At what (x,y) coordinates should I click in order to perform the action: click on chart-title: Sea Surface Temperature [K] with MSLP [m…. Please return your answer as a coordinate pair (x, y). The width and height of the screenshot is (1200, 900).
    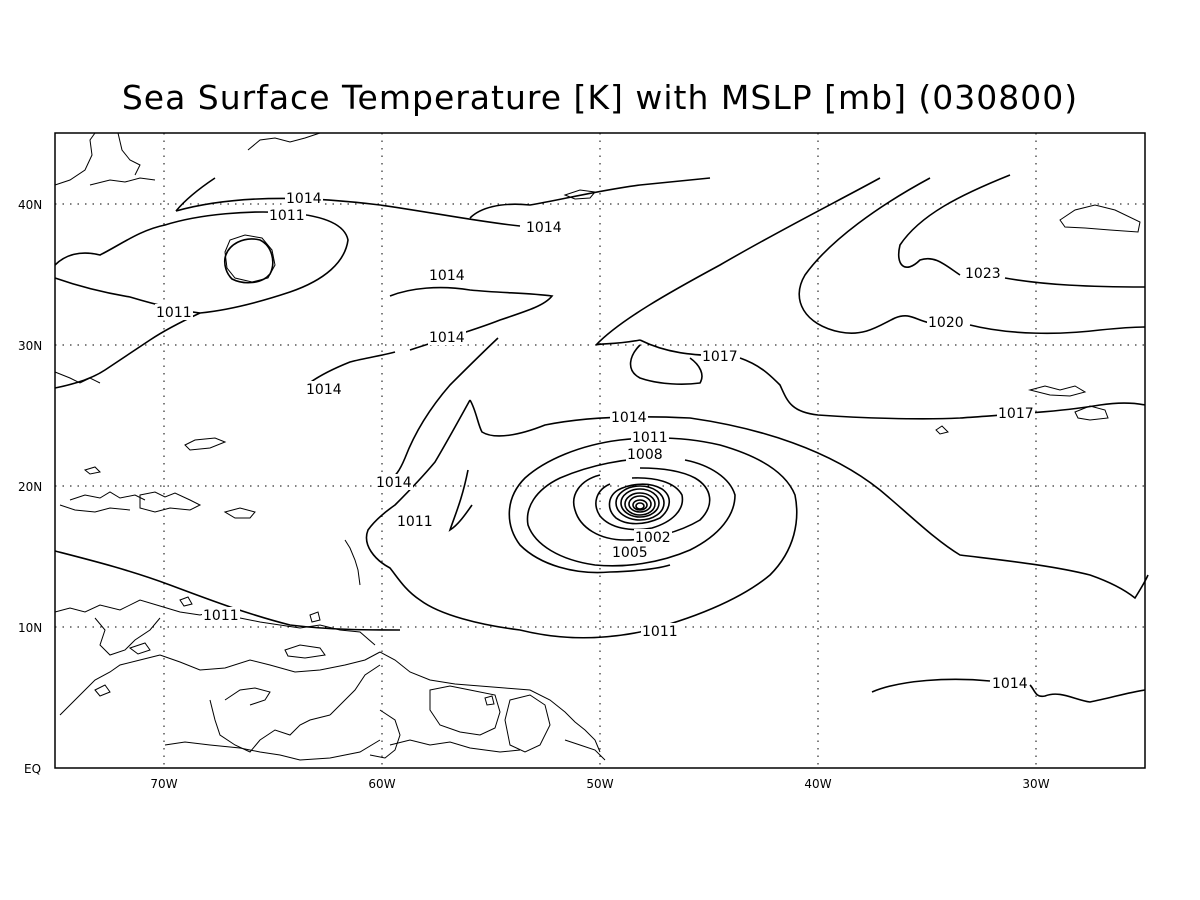
    Looking at the image, I should click on (600, 97).